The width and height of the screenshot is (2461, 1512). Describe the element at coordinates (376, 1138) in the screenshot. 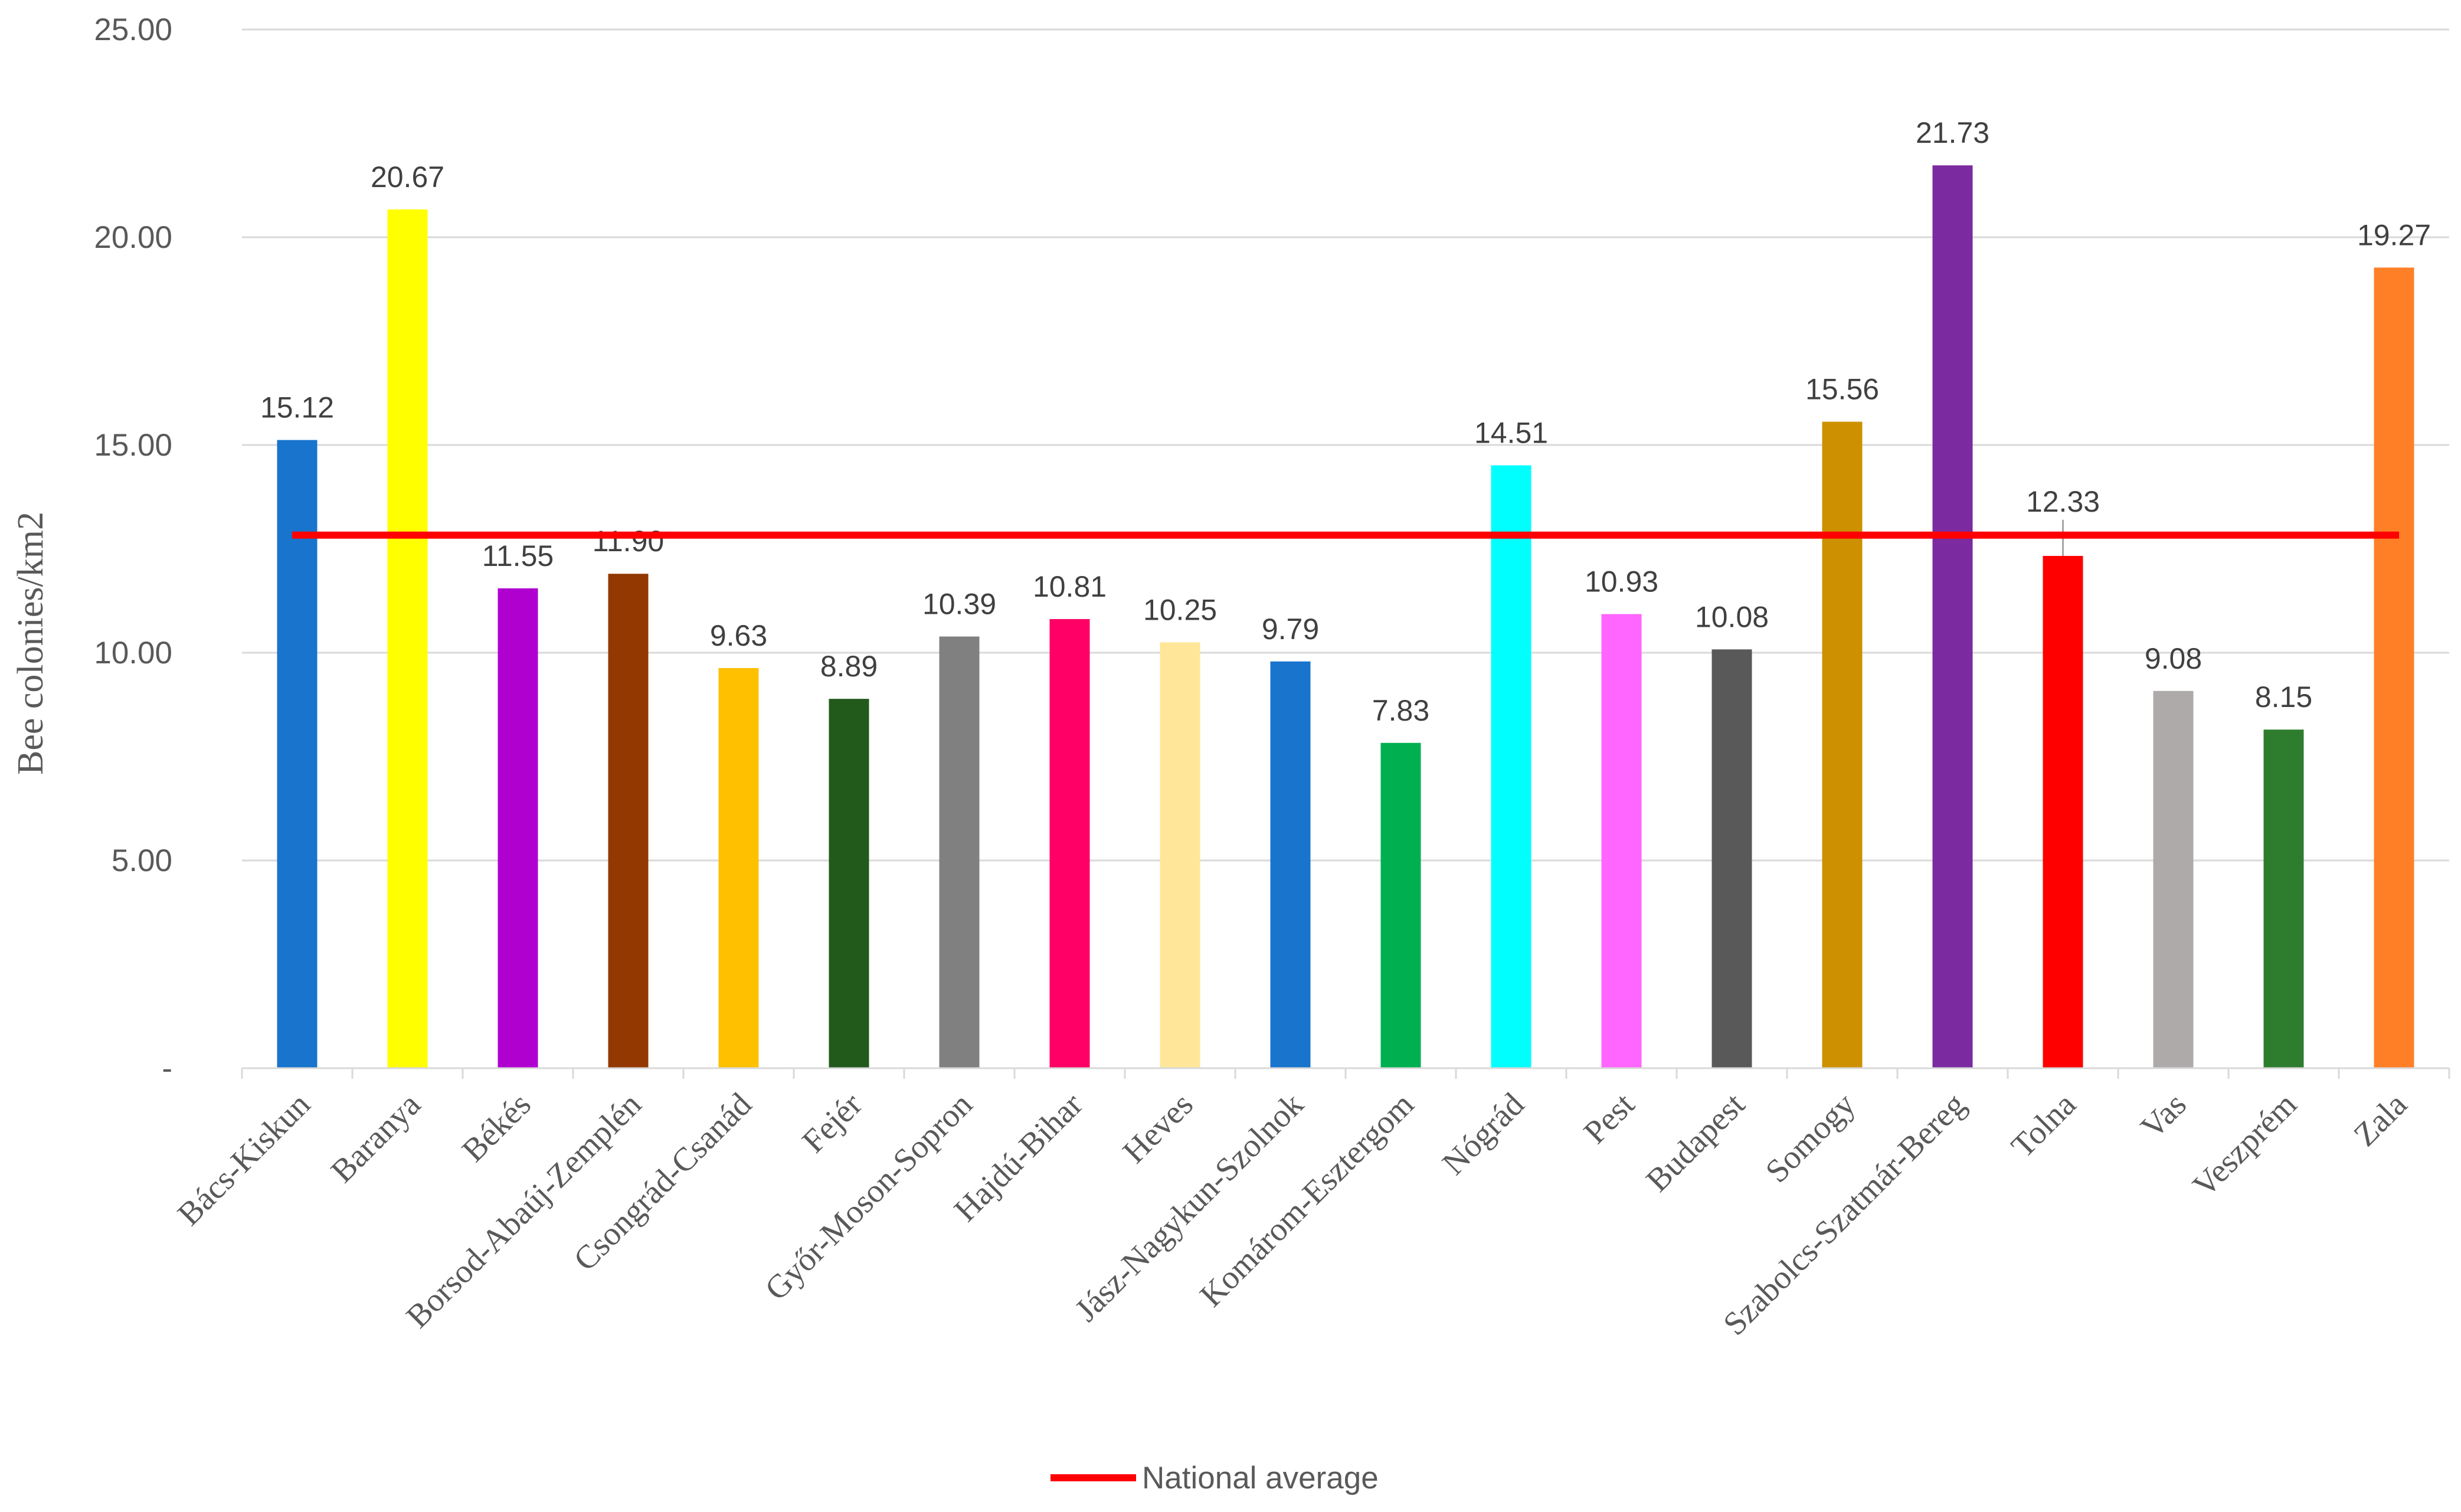

I see `x-tick-label-1: Baranya` at that location.